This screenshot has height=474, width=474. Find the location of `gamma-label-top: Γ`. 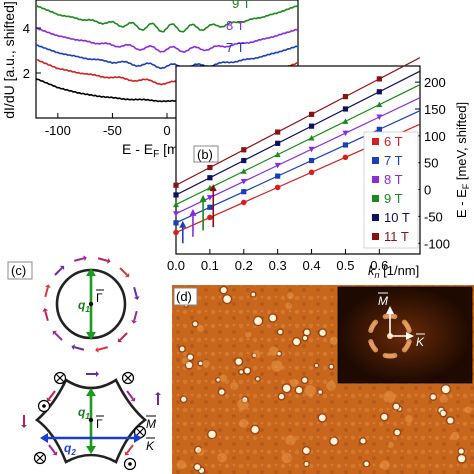

gamma-label-top: Γ is located at coordinates (99, 298).